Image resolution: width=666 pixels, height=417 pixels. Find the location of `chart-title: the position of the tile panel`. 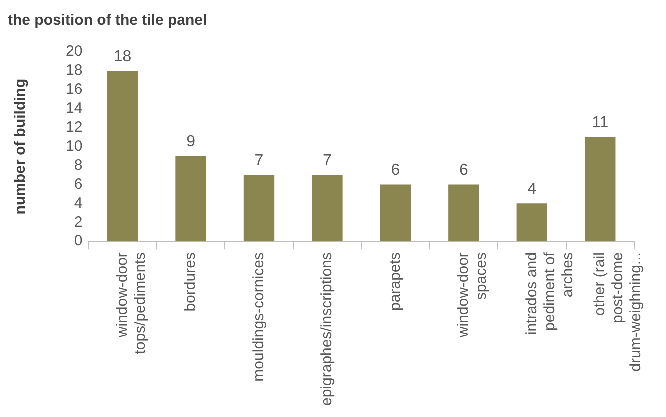

chart-title: the position of the tile panel is located at coordinates (108, 21).